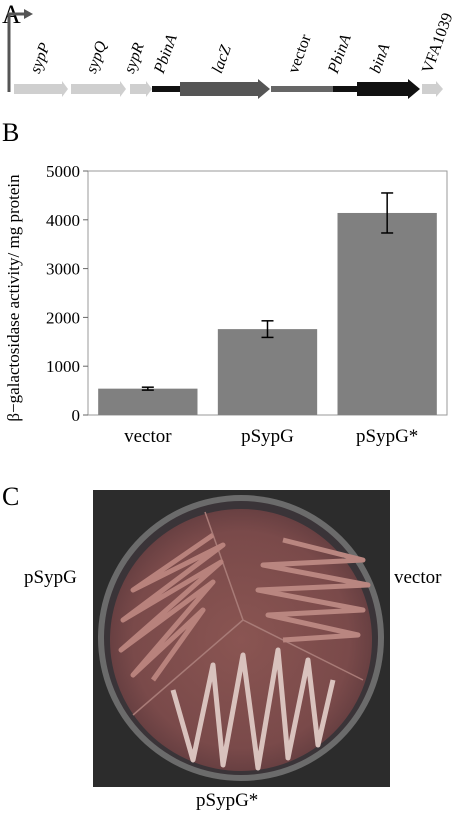  What do you see at coordinates (16, 52) in the screenshot?
I see `promoter-arrow-icon` at bounding box center [16, 52].